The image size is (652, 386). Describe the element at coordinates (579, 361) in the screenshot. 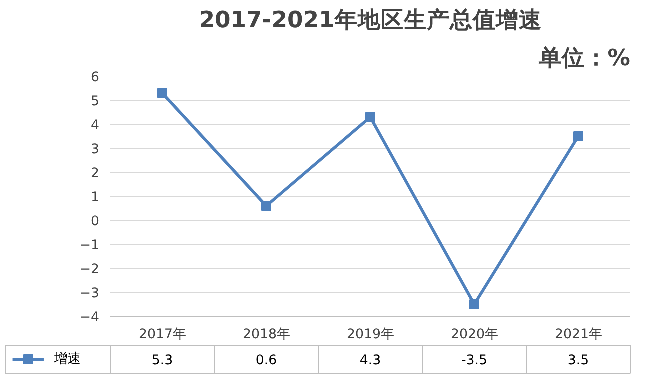

I see `data-label: 3.5` at that location.